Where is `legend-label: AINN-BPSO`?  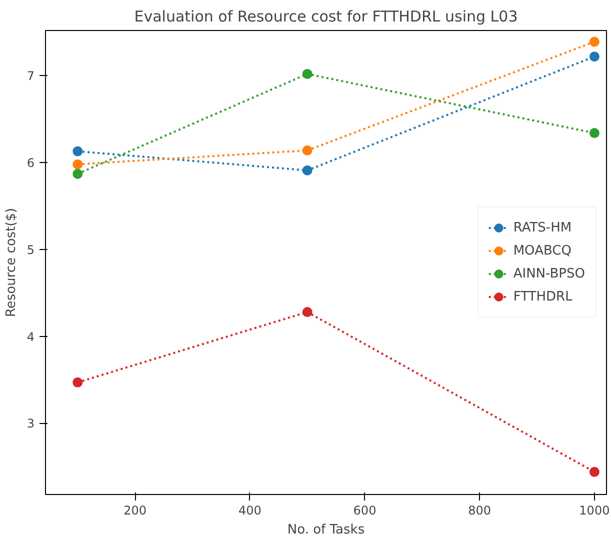 legend-label: AINN-BPSO is located at coordinates (549, 273).